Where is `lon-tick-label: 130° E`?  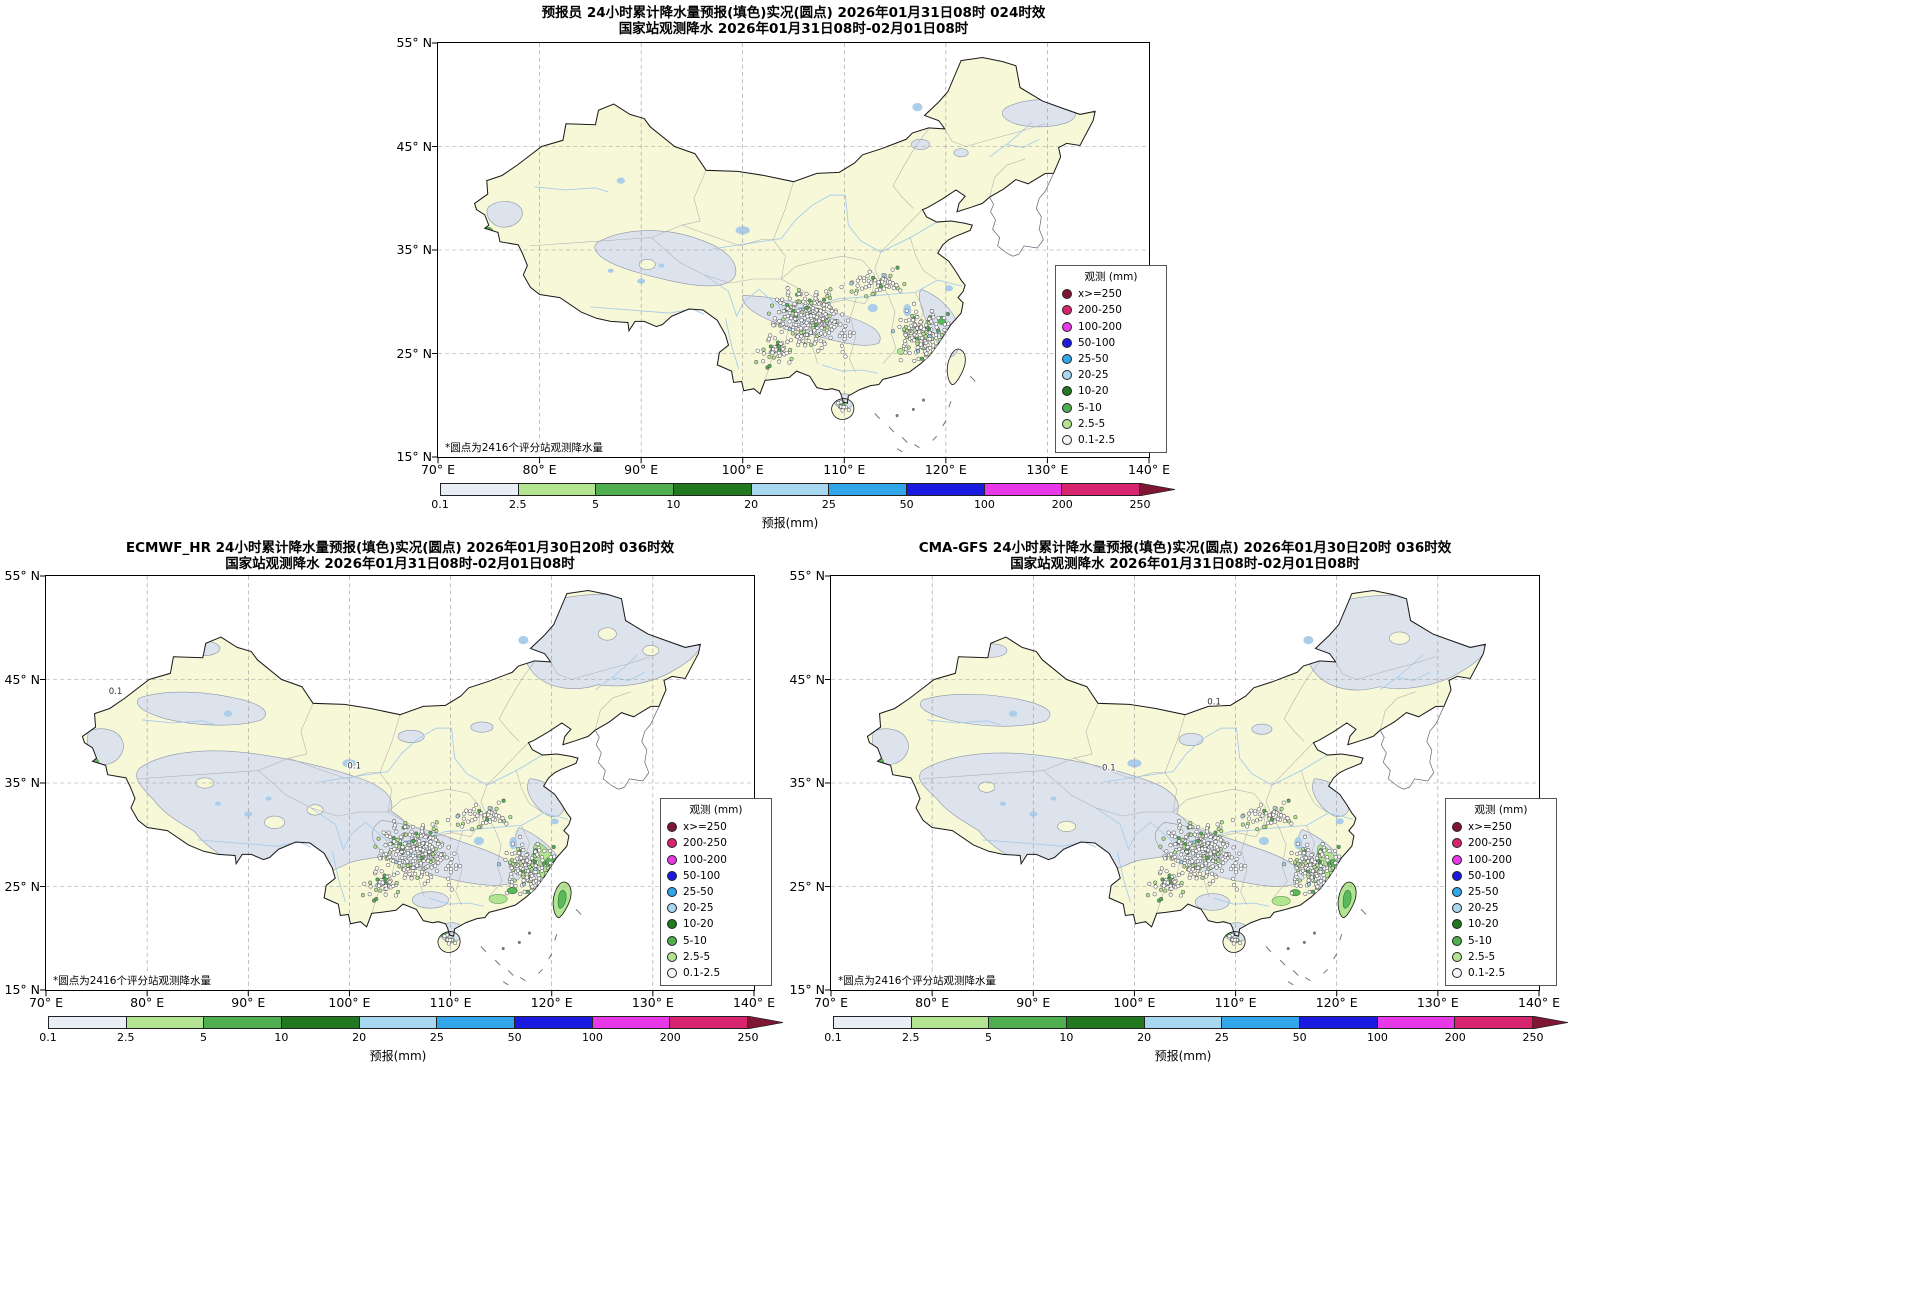 lon-tick-label: 130° E is located at coordinates (1047, 469).